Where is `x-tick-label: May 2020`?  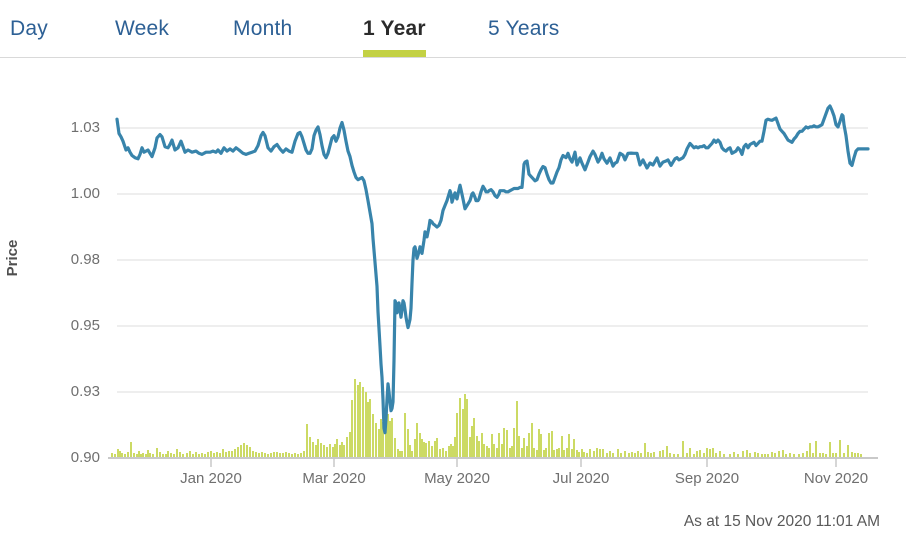 x-tick-label: May 2020 is located at coordinates (457, 478).